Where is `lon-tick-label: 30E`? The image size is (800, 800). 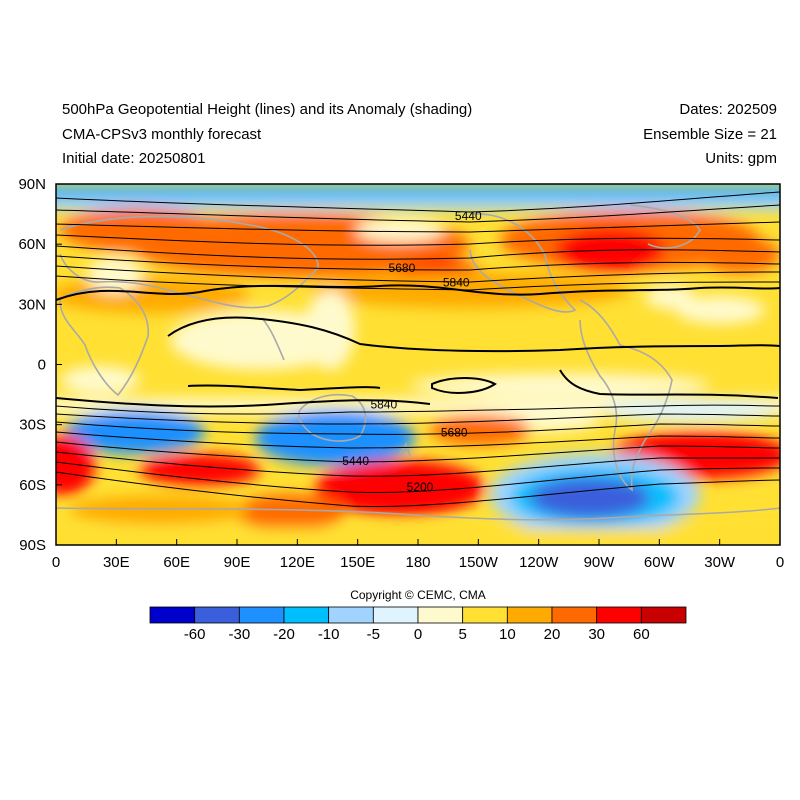
lon-tick-label: 30E is located at coordinates (116, 562).